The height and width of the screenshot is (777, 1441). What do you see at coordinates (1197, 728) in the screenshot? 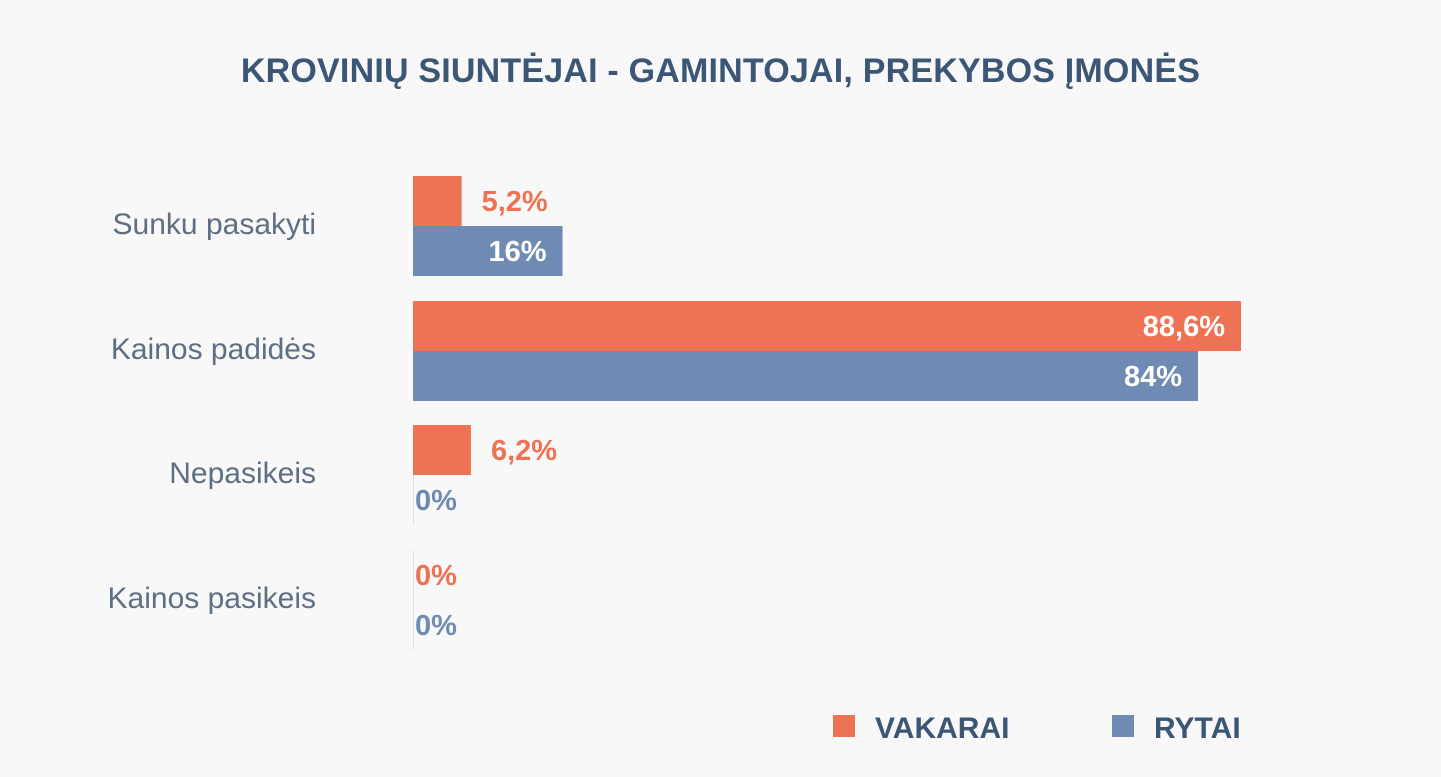
I see `legend-label-rytai: RYTAI` at bounding box center [1197, 728].